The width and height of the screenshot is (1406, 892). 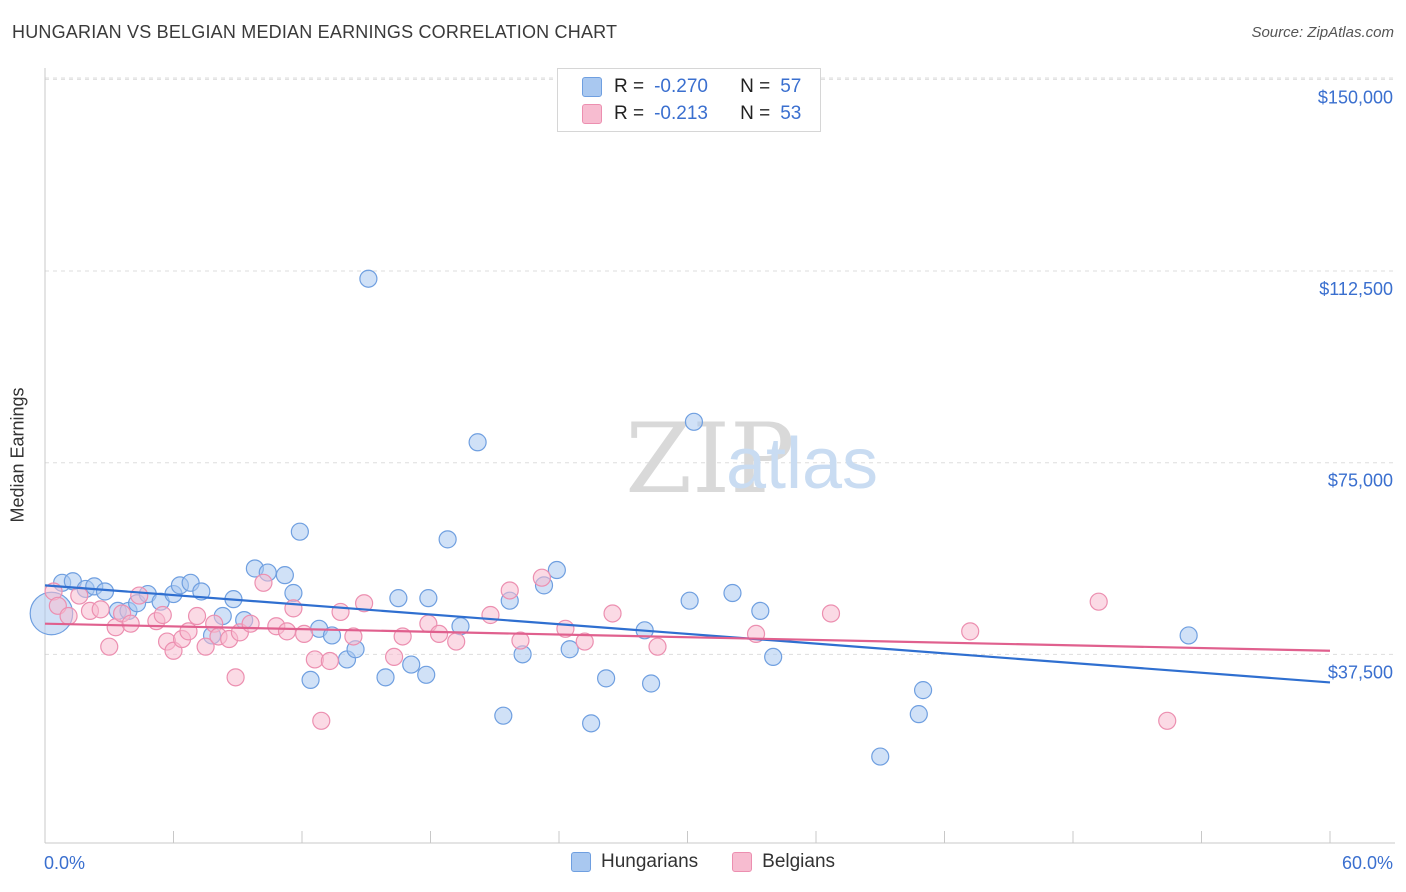 What do you see at coordinates (742, 862) in the screenshot?
I see `belgians-legend-swatch` at bounding box center [742, 862].